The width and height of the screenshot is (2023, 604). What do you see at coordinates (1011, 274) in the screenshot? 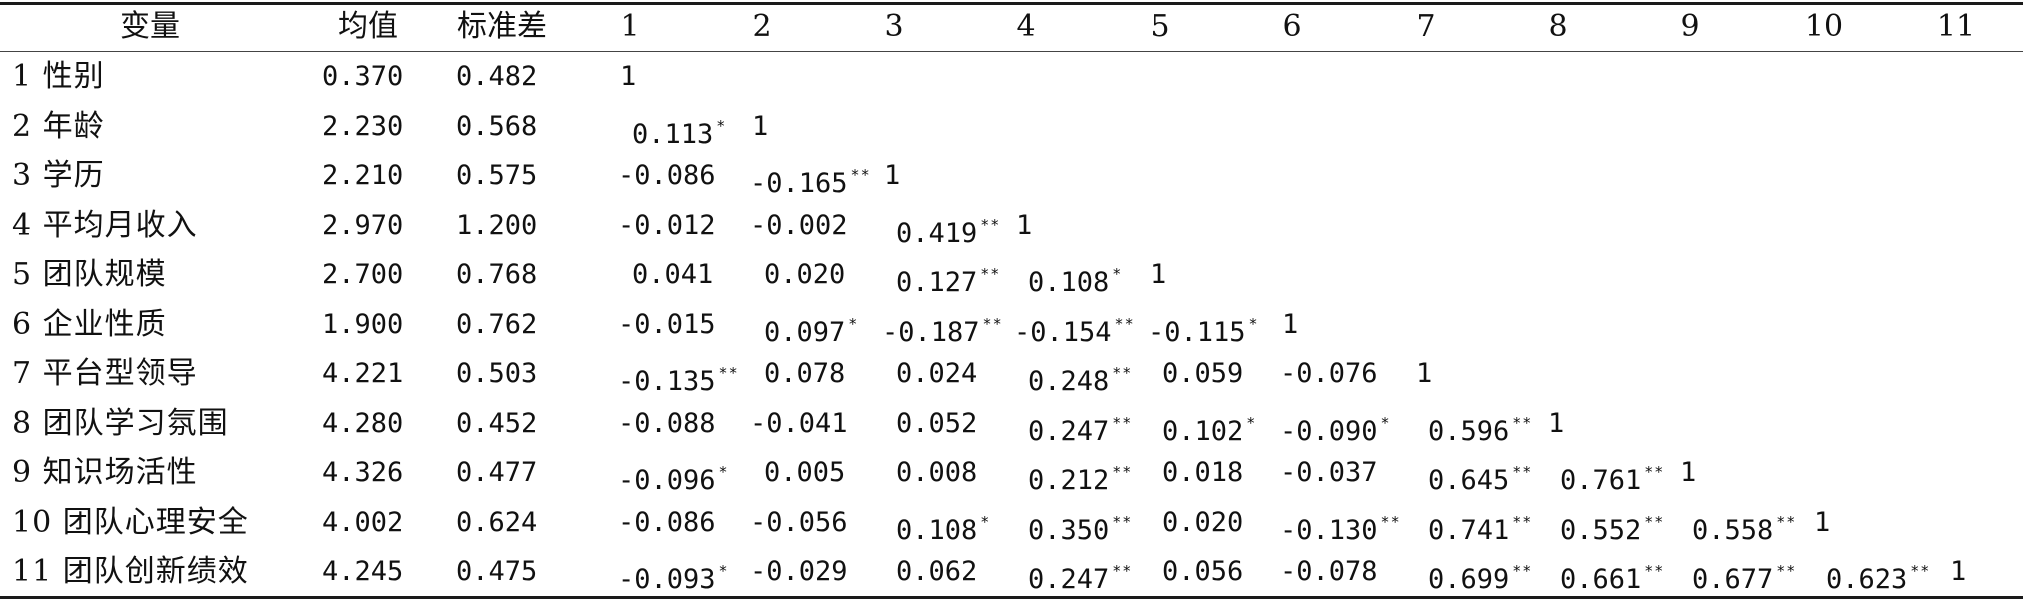
I see `table-row: 5 团队规模 2.700 0.768 0.041 0.020 0.127 ** 0.108 * 1` at bounding box center [1011, 274].